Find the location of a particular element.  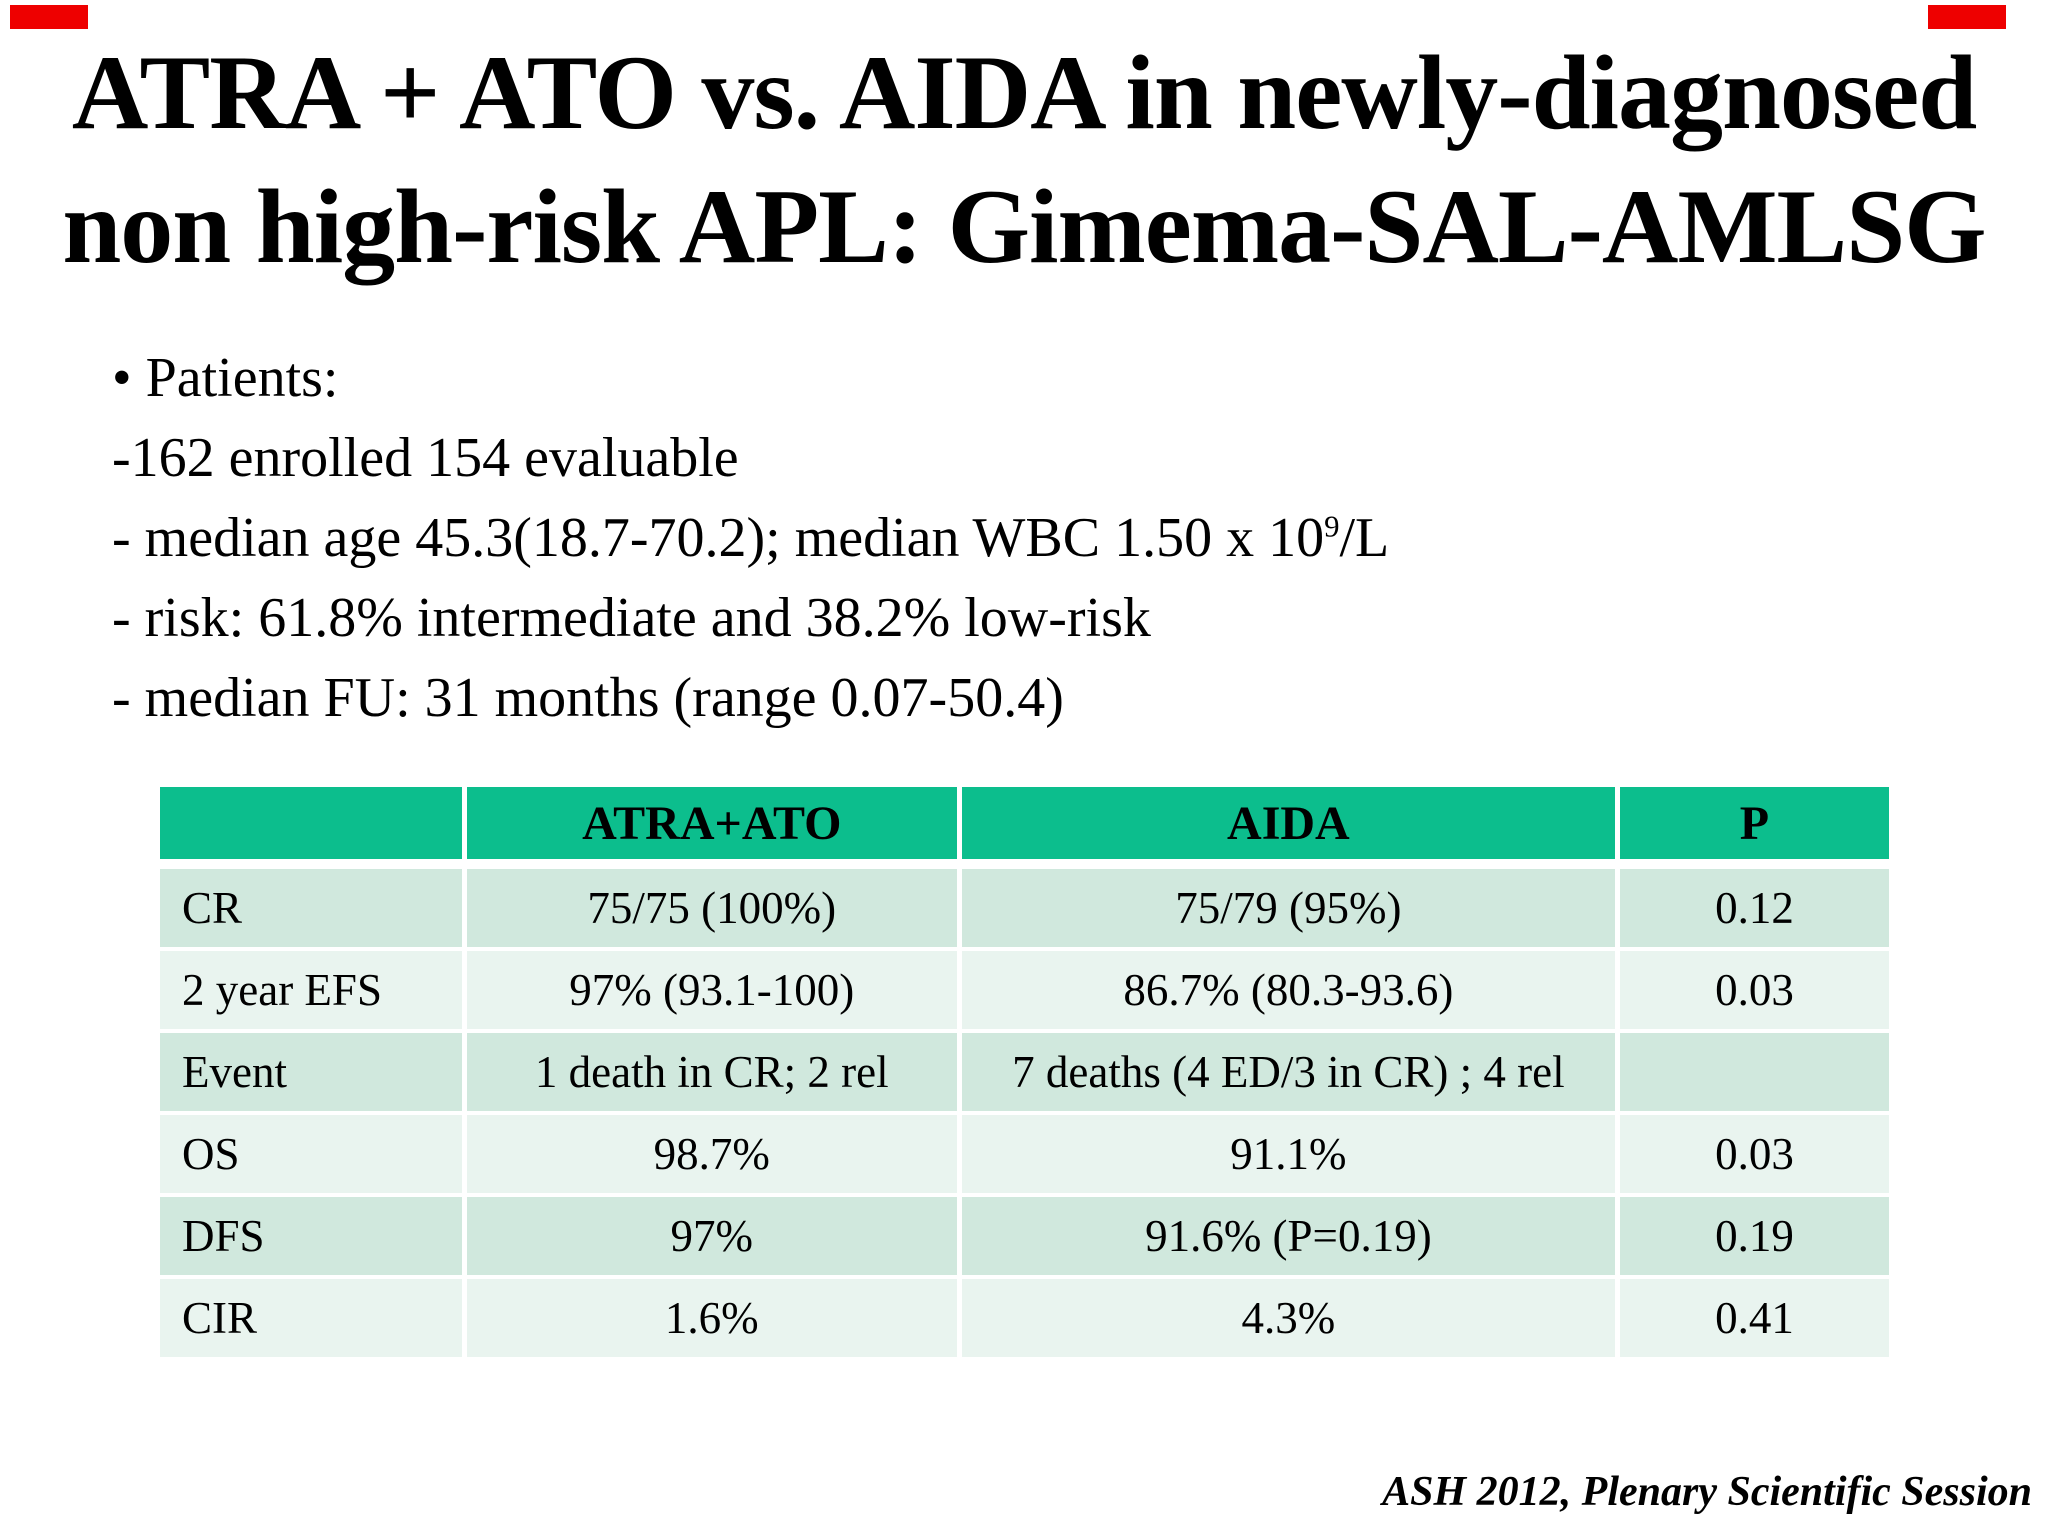

table-row: CR 75/75 (100%) 75/79 (95%) 0.12 is located at coordinates (1024, 908).